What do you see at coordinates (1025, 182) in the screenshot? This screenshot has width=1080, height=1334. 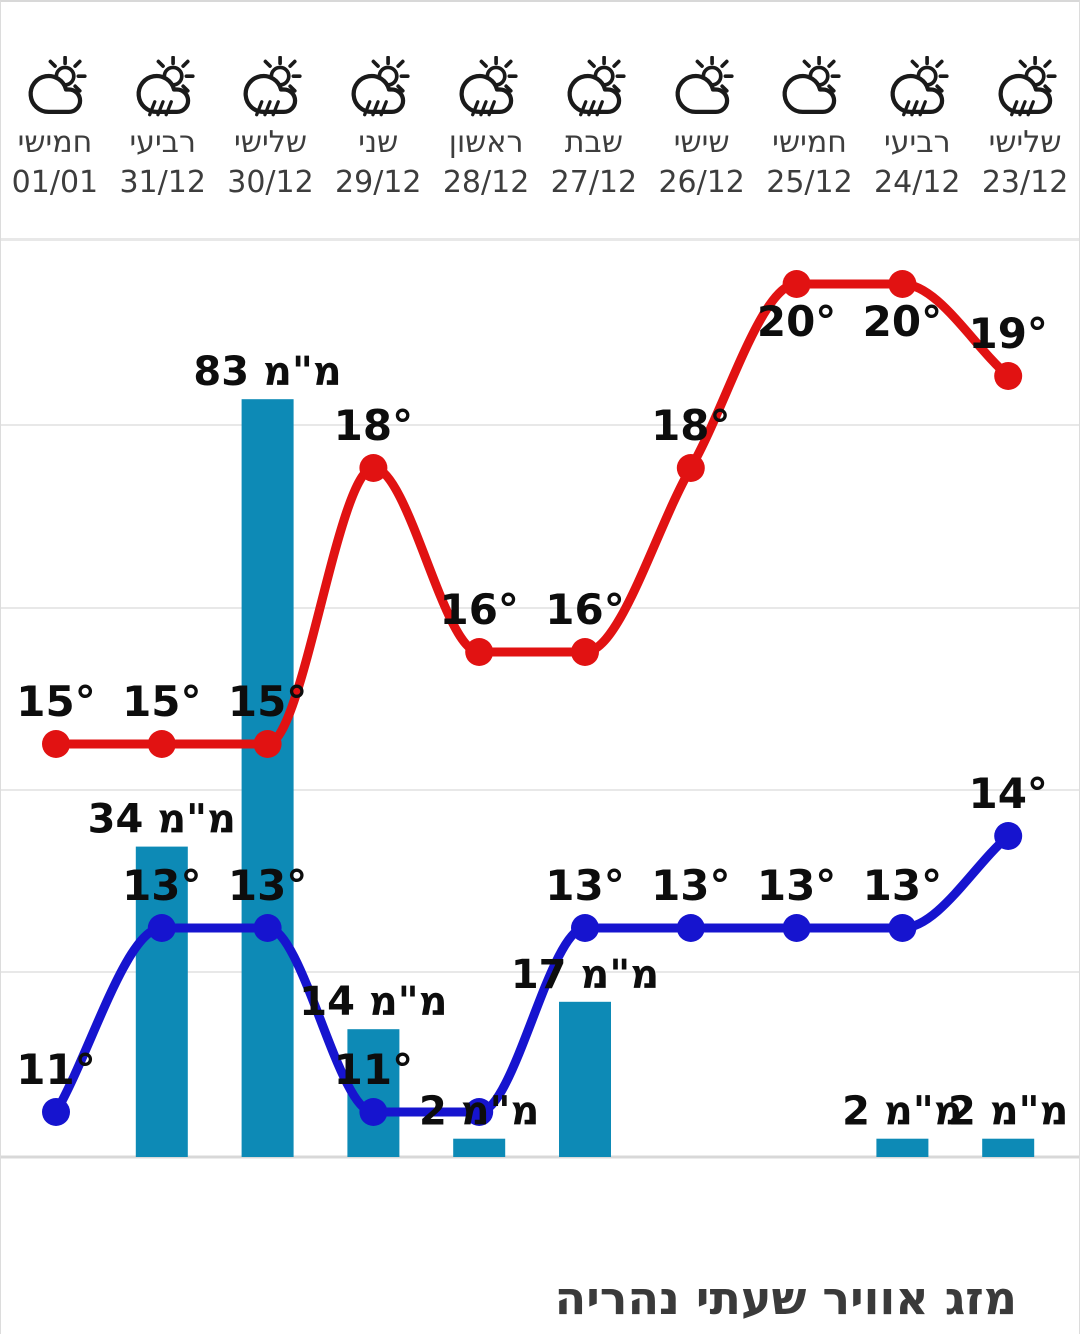 I see `day-date-label: 23/12` at bounding box center [1025, 182].